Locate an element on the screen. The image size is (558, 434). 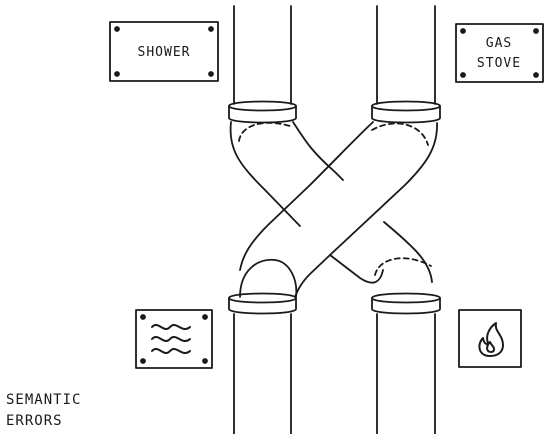
caption-line1: SEMANTIC is located at coordinates (43, 400).